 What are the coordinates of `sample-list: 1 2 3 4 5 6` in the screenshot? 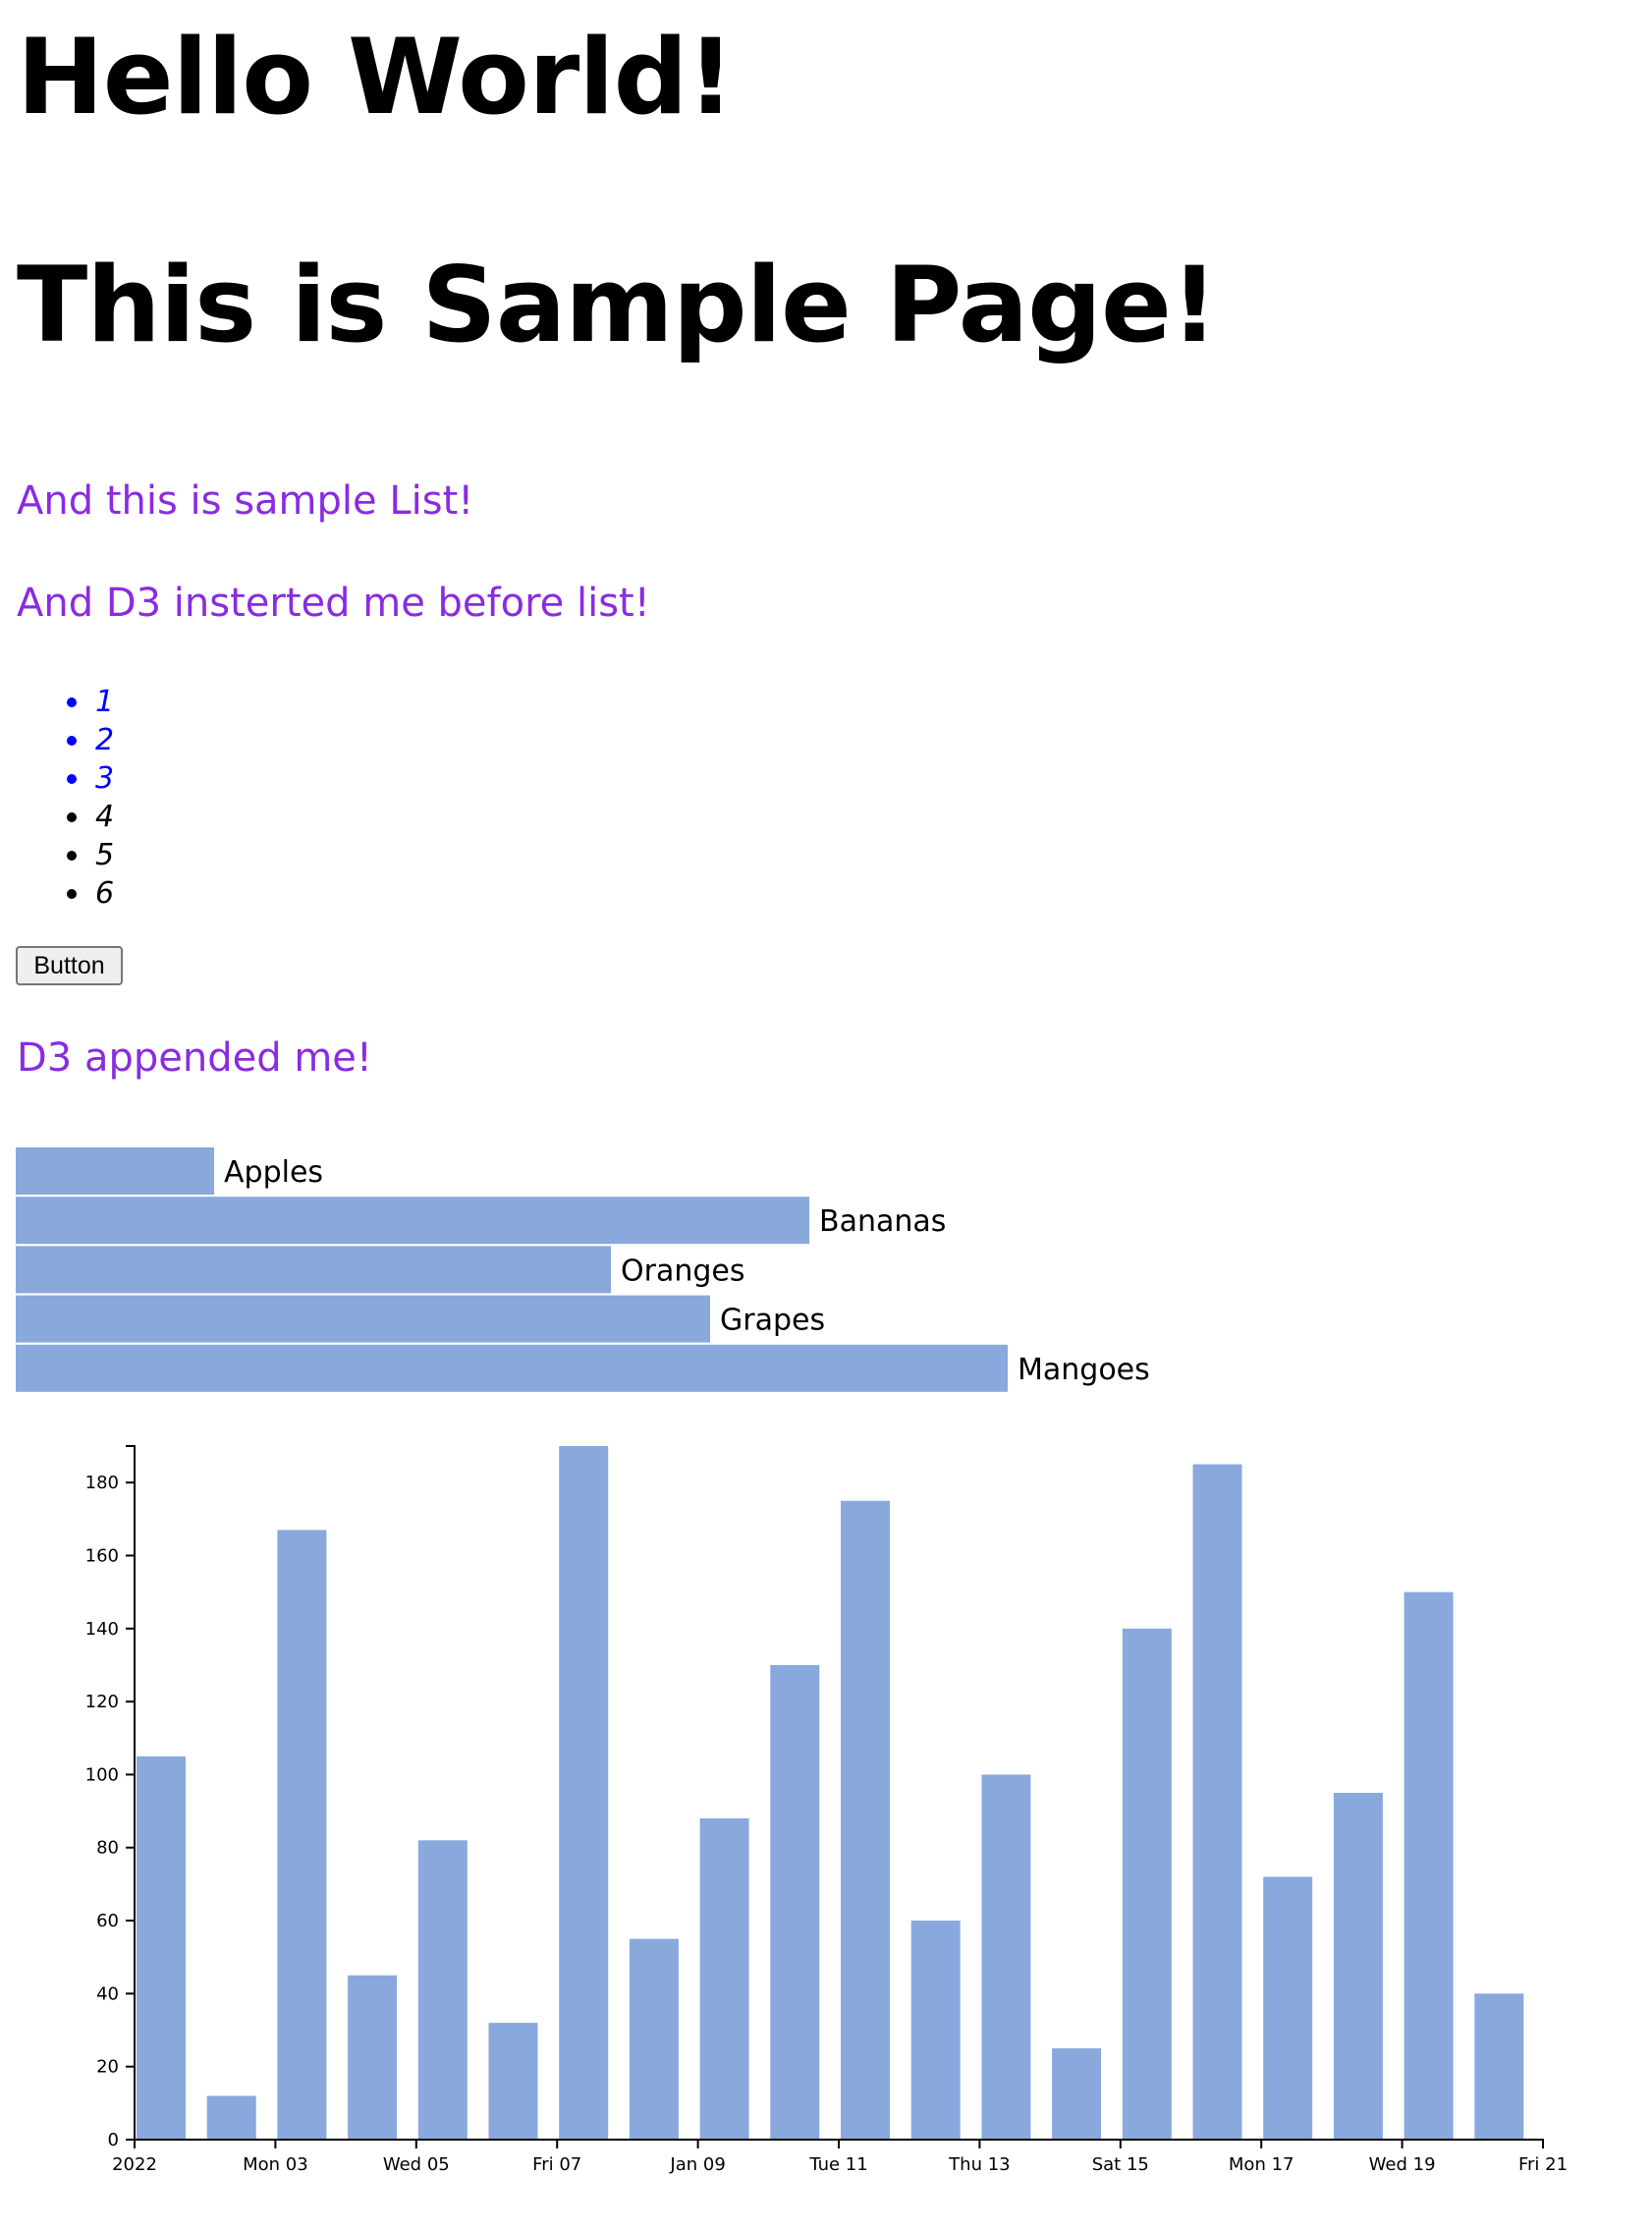 It's located at (57, 798).